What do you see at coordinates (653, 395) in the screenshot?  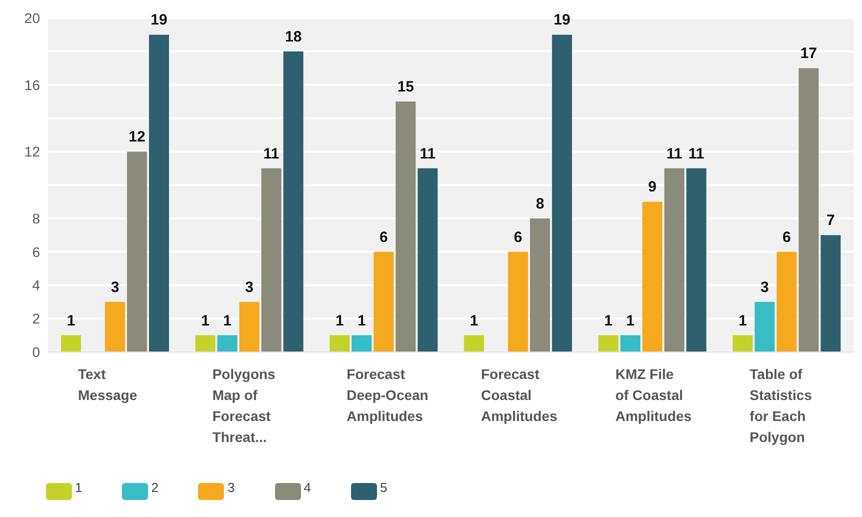 I see `x-tick-label: KMZ File of Coastal Amplitudes` at bounding box center [653, 395].